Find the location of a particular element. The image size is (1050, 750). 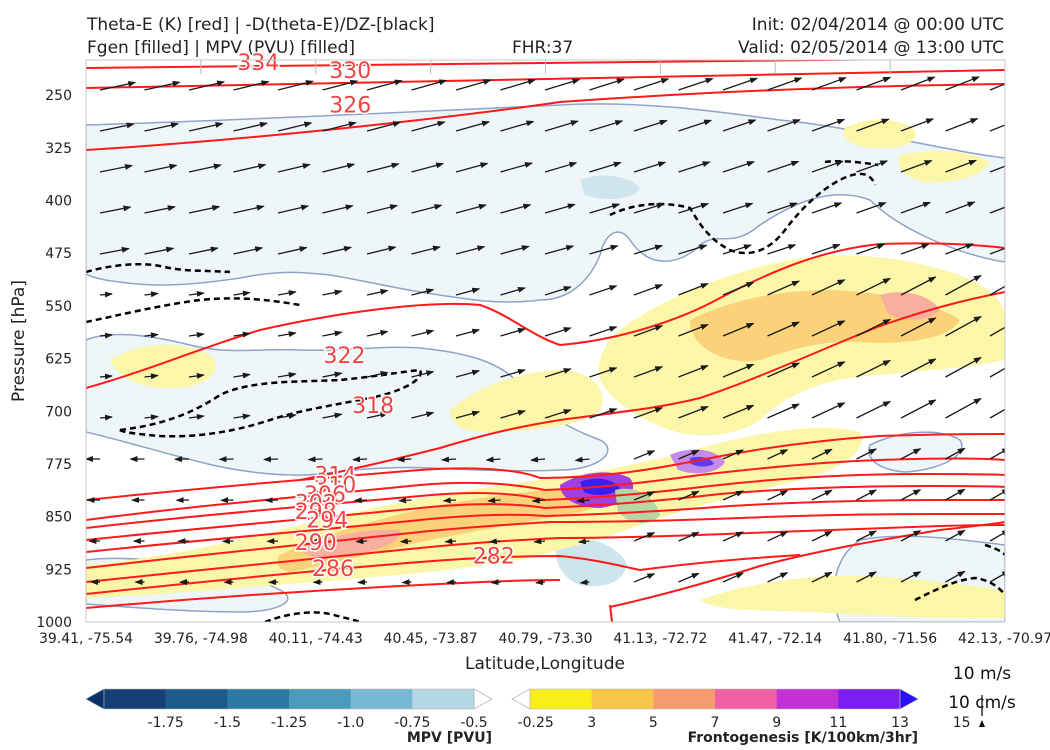

wind-key-speed-label: 10 m/s is located at coordinates (982, 674).